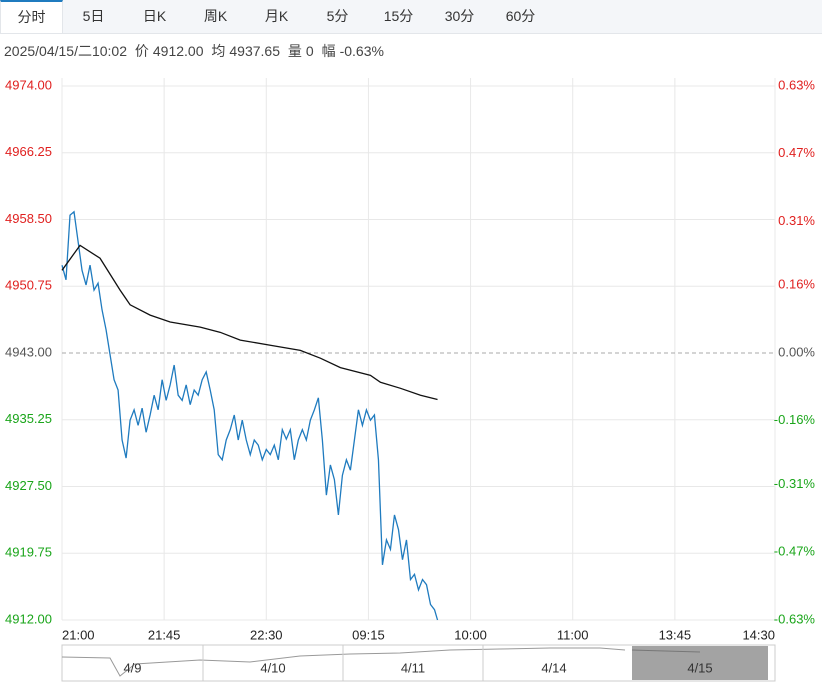 Image resolution: width=822 pixels, height=684 pixels. Describe the element at coordinates (795, 551) in the screenshot. I see `y2-tick-label: -0.47%` at that location.